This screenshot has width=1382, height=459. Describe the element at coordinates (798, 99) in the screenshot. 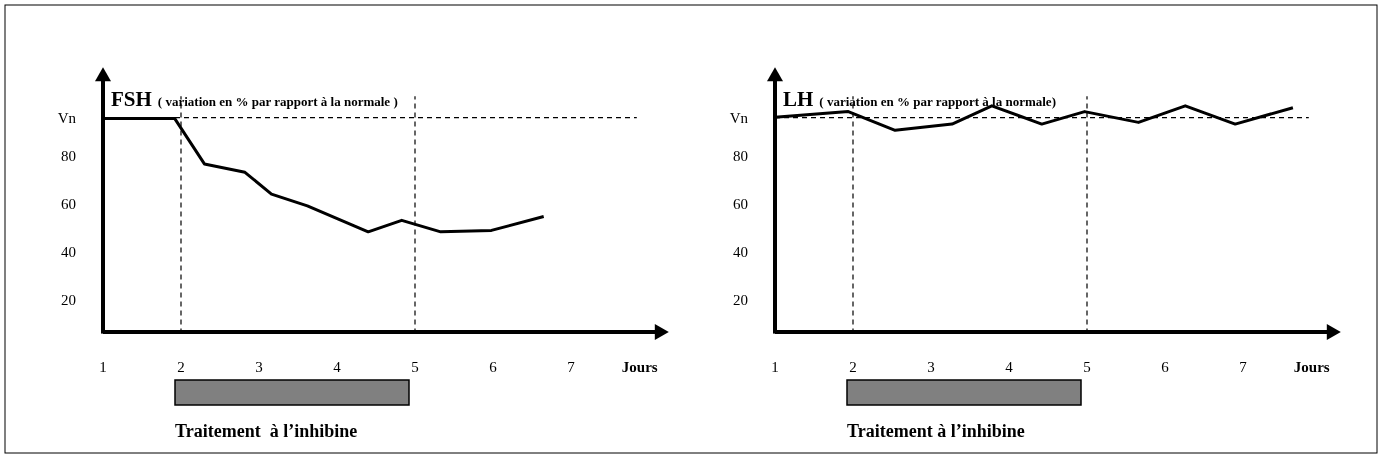

I see `chart-title: LH` at that location.